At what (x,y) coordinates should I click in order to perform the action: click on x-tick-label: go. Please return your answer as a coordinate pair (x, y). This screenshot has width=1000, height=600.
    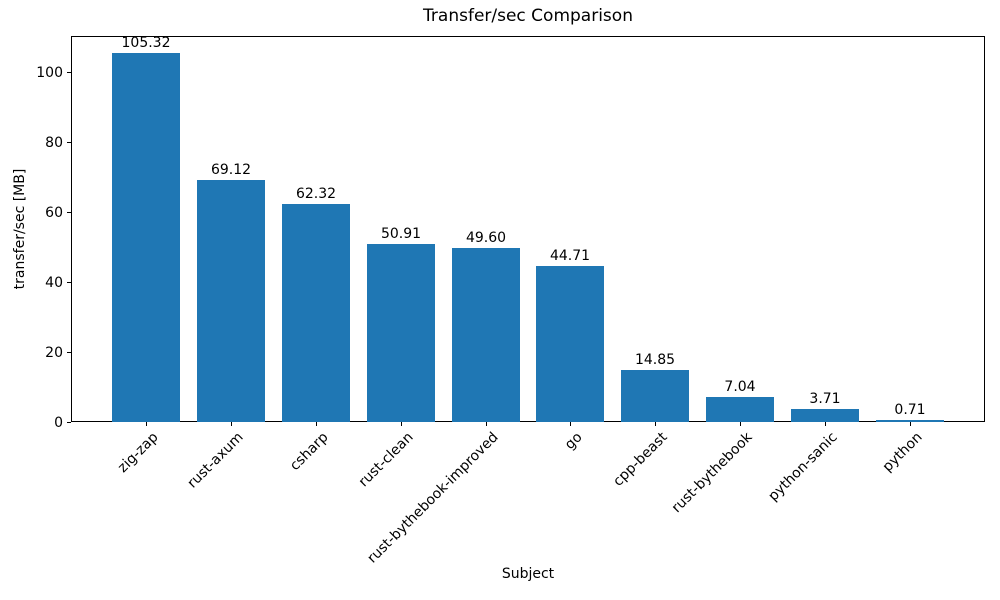
    Looking at the image, I should click on (573, 441).